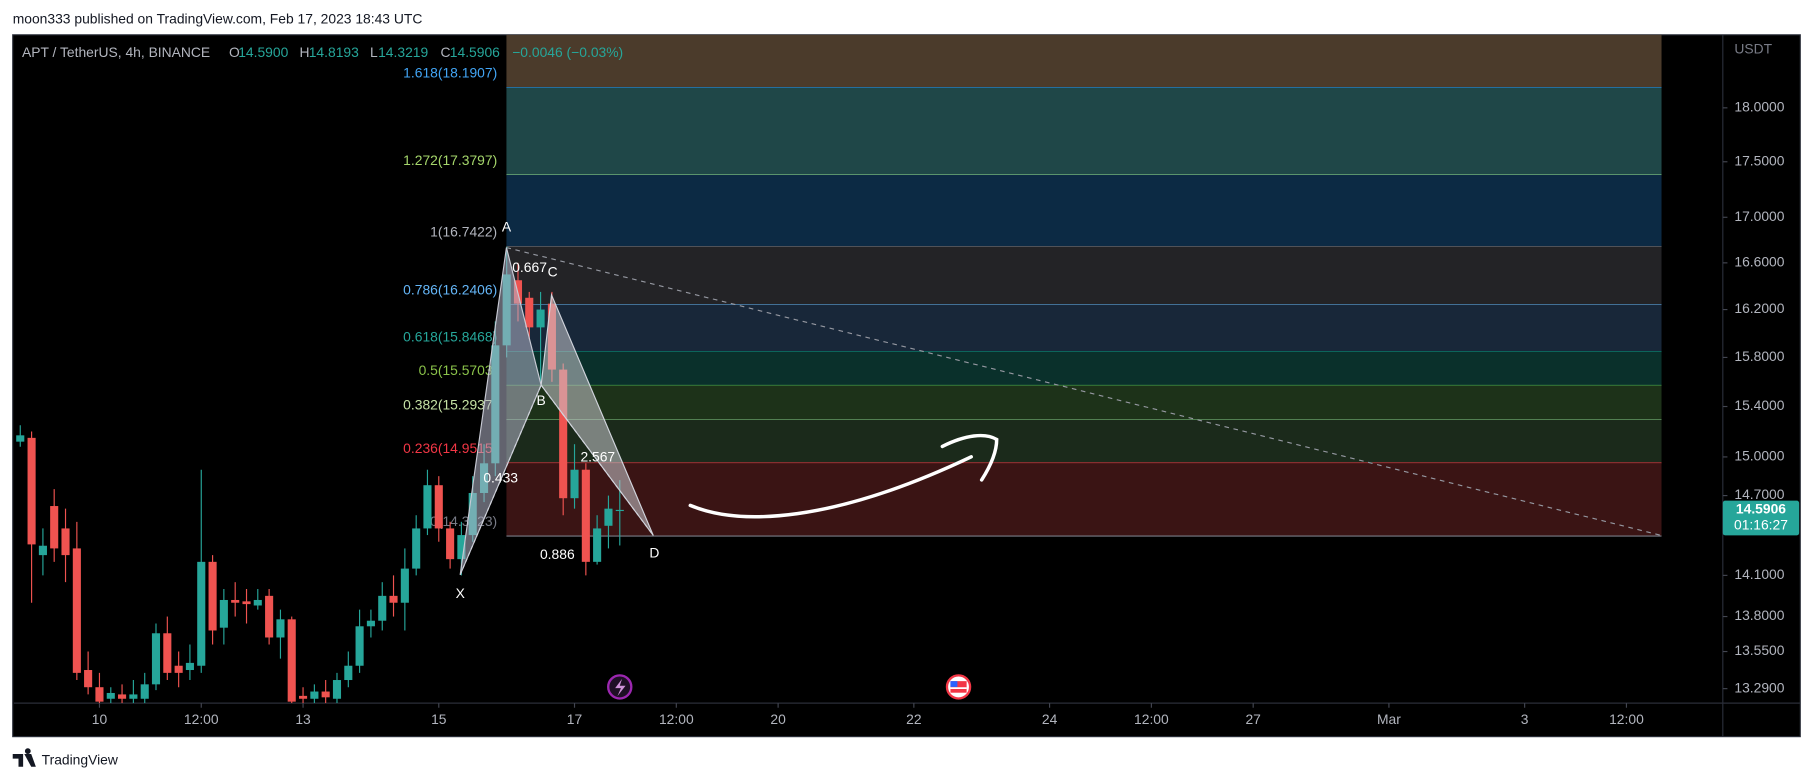 The width and height of the screenshot is (1813, 783). I want to click on ohlc-key: L, so click(374, 52).